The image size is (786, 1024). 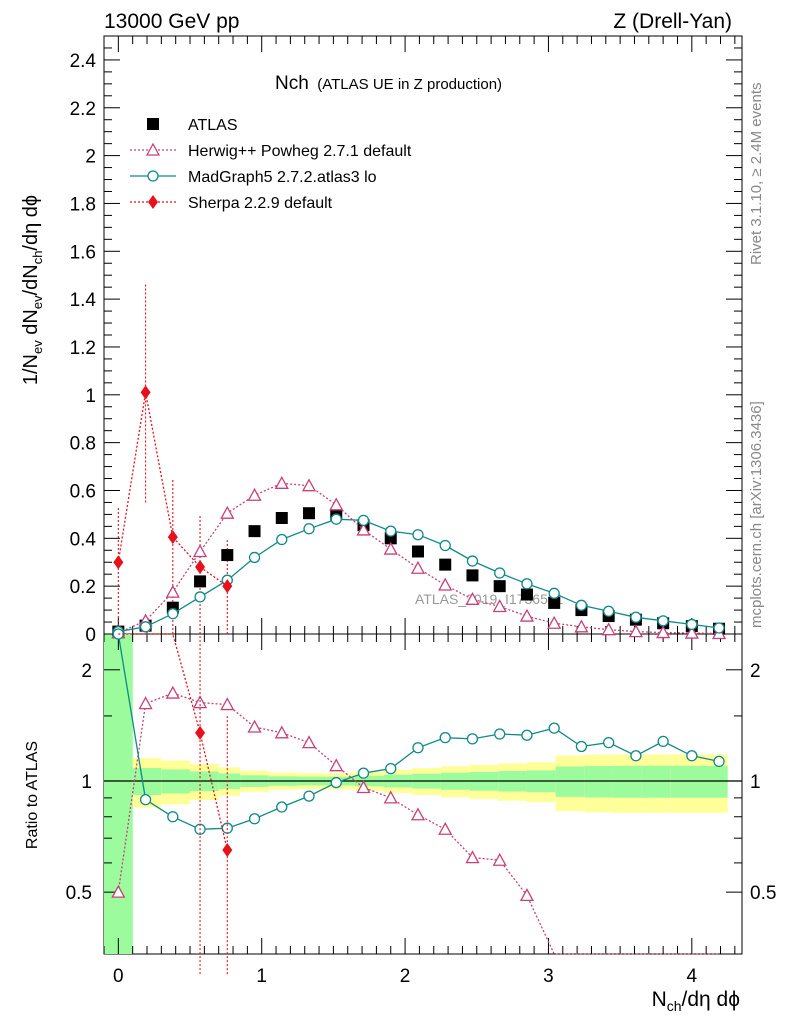 I want to click on x-tick-label: 1, so click(x=261, y=976).